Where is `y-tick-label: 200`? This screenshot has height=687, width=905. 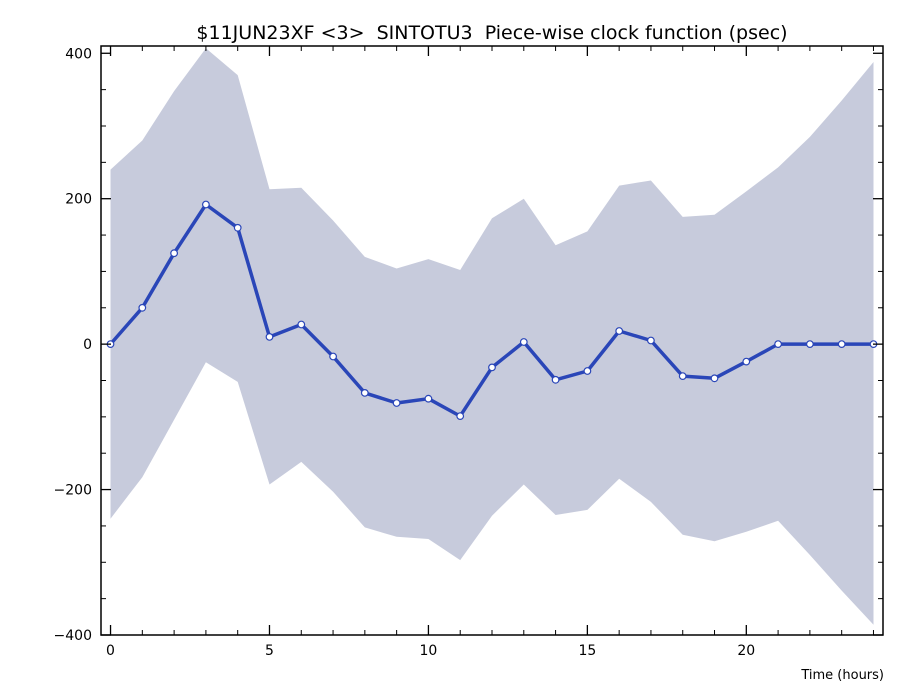 y-tick-label: 200 is located at coordinates (78, 200).